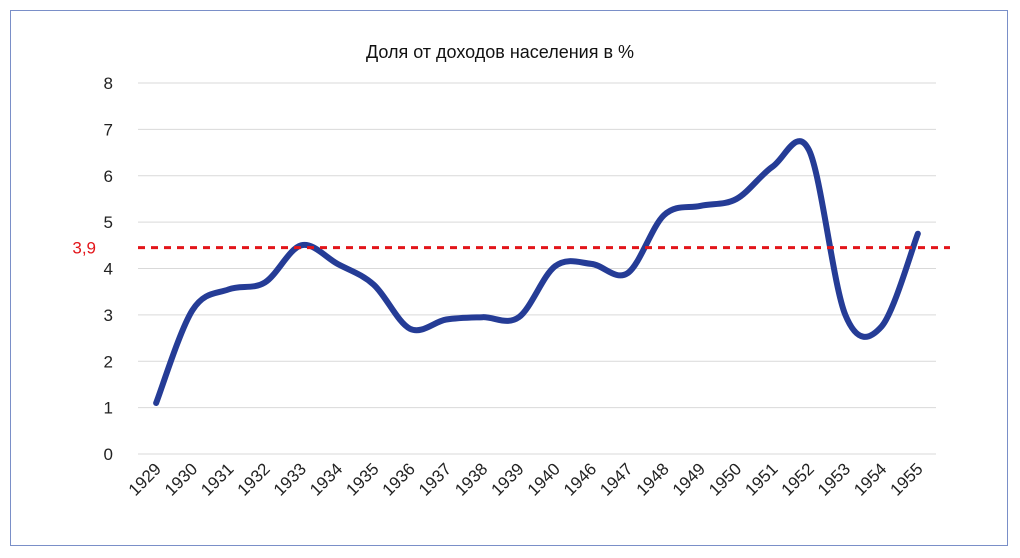  I want to click on y-tick-label: 1, so click(108, 408).